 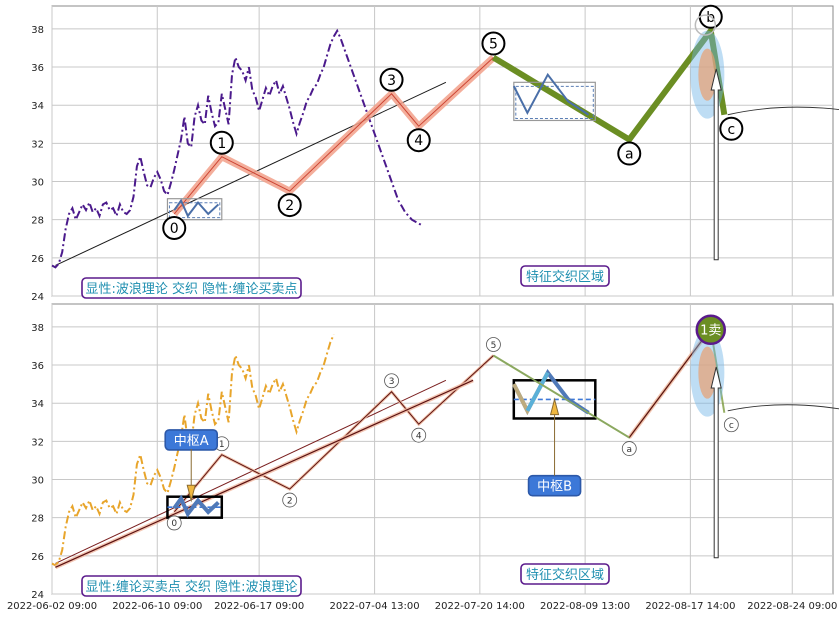 I want to click on sell-point-marker, so click(x=711, y=330).